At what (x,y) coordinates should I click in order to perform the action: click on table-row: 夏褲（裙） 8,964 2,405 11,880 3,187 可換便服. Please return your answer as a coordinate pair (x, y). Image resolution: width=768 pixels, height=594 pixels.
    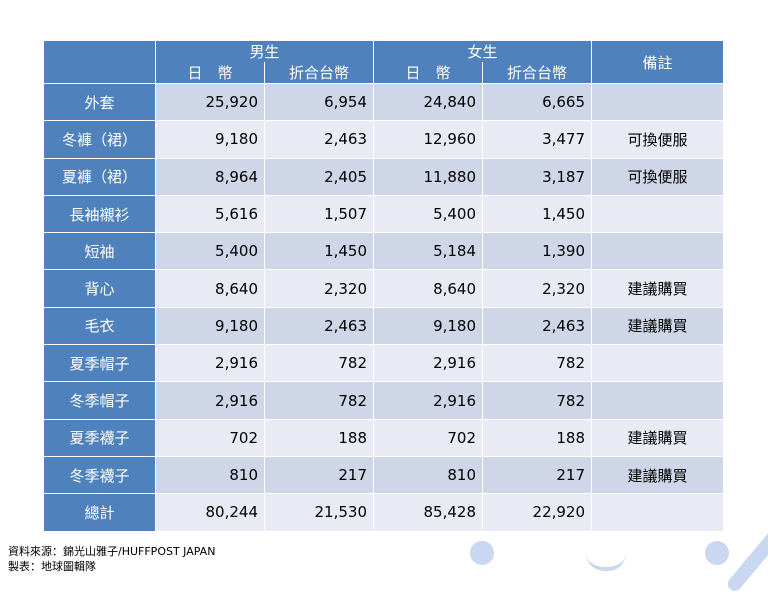
    Looking at the image, I should click on (384, 176).